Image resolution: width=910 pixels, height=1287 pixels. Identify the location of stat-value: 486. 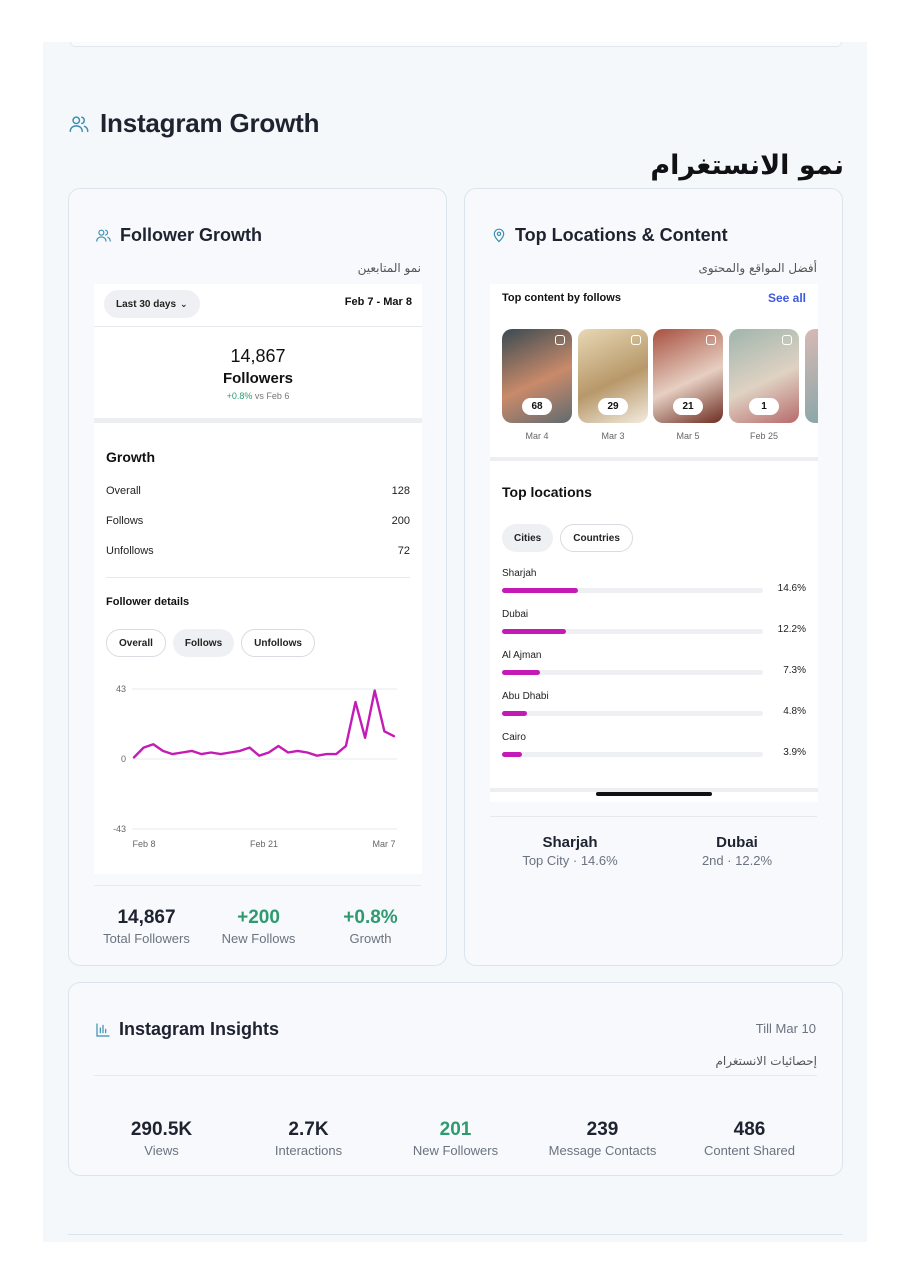
(749, 1129).